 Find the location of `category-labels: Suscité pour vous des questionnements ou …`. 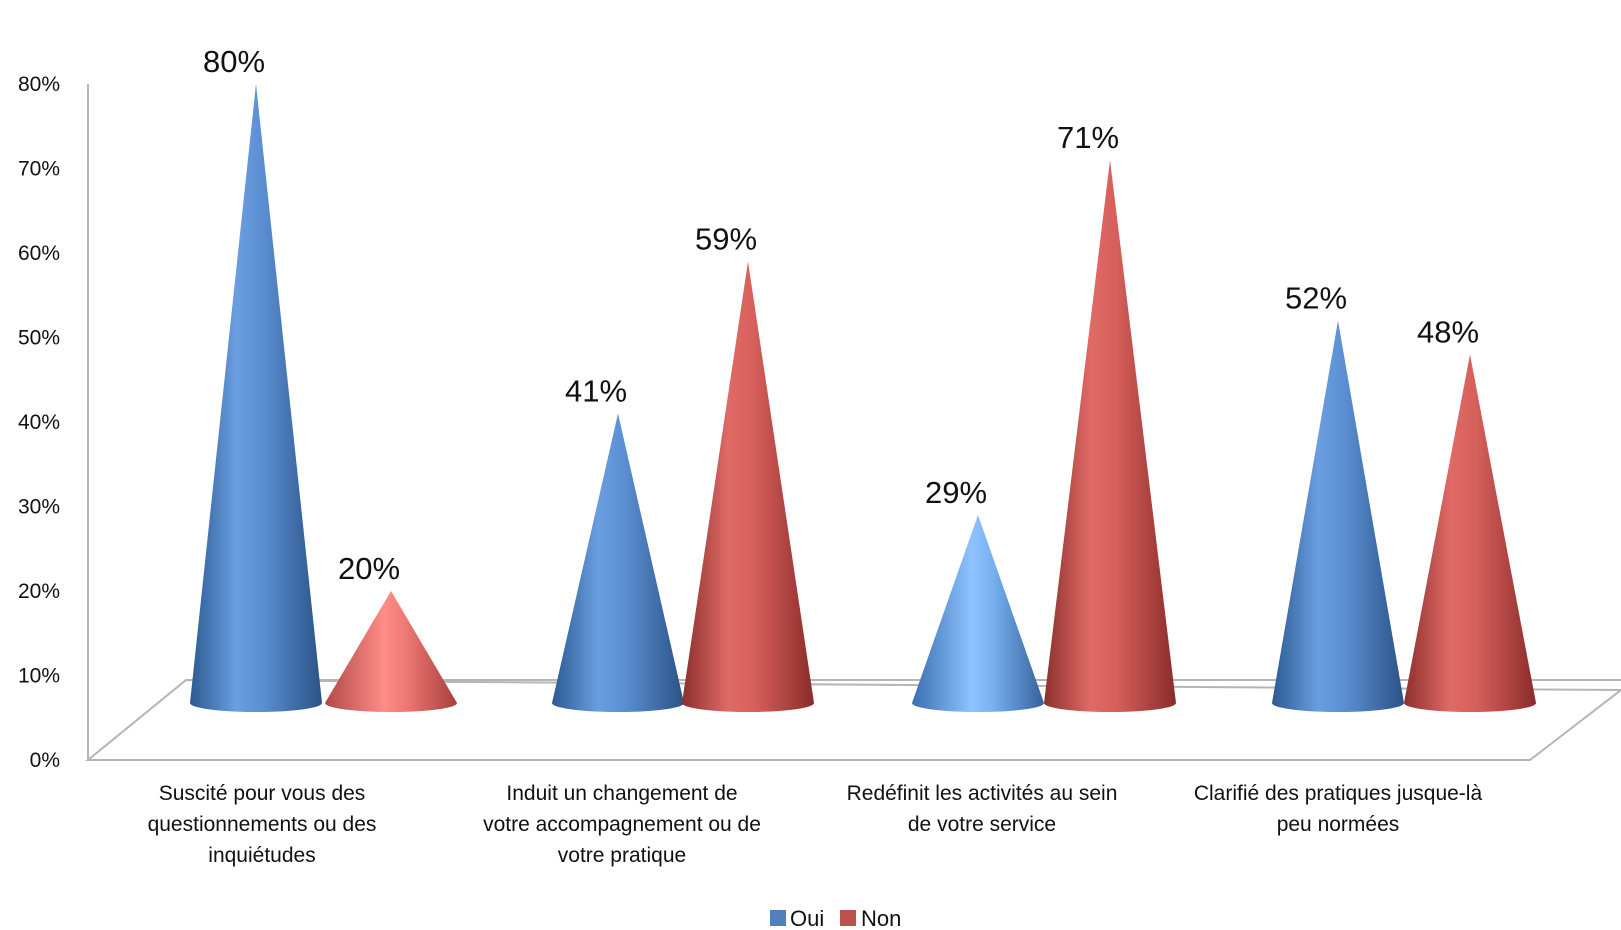

category-labels: Suscité pour vous des questionnements ou … is located at coordinates (815, 824).